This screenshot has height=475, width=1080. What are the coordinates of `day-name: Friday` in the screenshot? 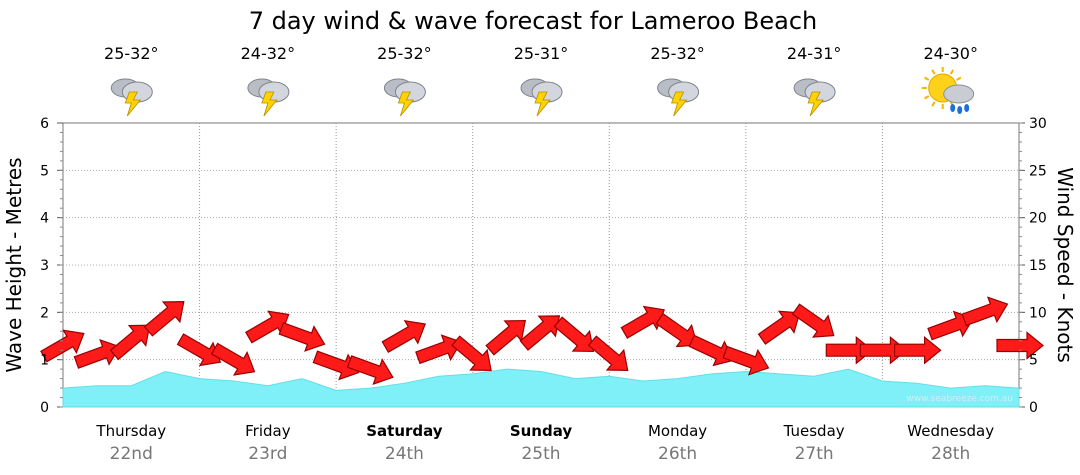 It's located at (268, 431).